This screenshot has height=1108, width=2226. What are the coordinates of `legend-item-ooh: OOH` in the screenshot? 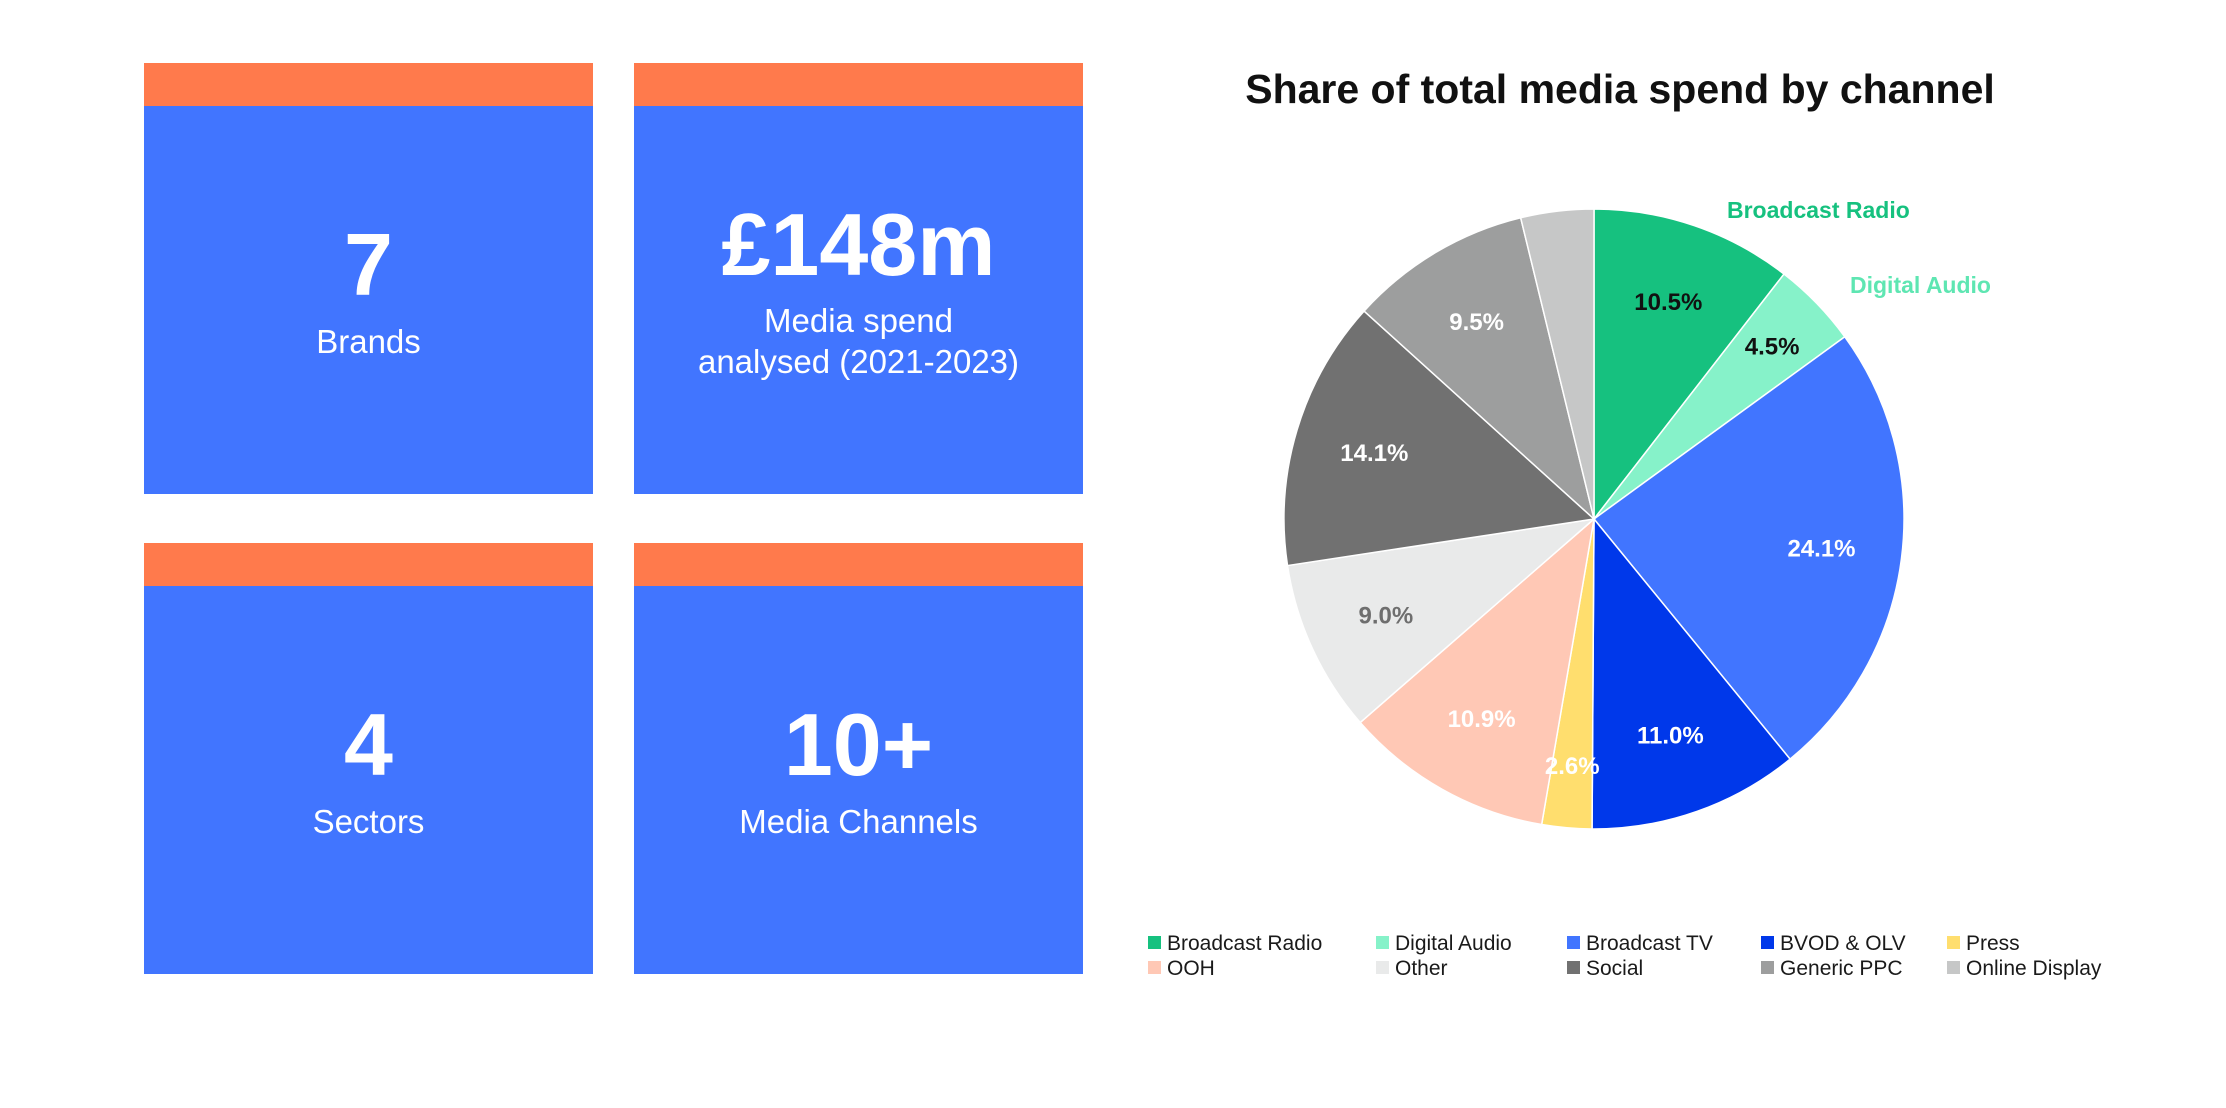 It's located at (1181, 968).